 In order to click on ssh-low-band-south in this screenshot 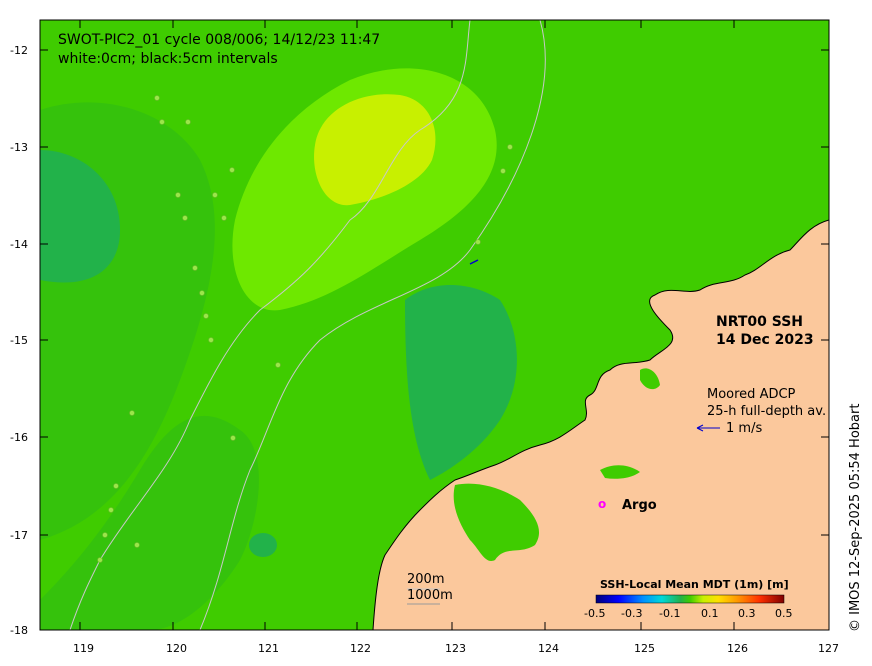, I will do `click(149, 522)`.